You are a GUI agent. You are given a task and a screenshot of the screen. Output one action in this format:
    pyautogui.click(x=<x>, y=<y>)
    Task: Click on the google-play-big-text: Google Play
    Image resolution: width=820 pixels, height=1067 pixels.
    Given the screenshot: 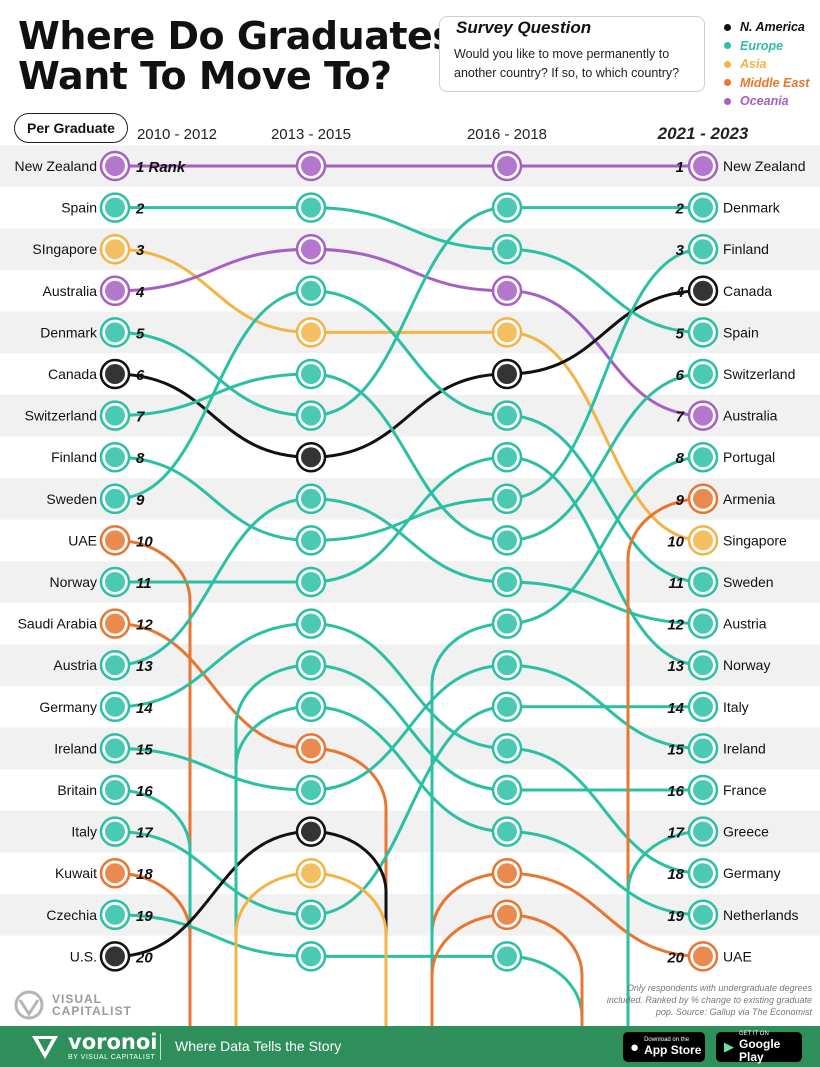 What is the action you would take?
    pyautogui.click(x=760, y=1050)
    